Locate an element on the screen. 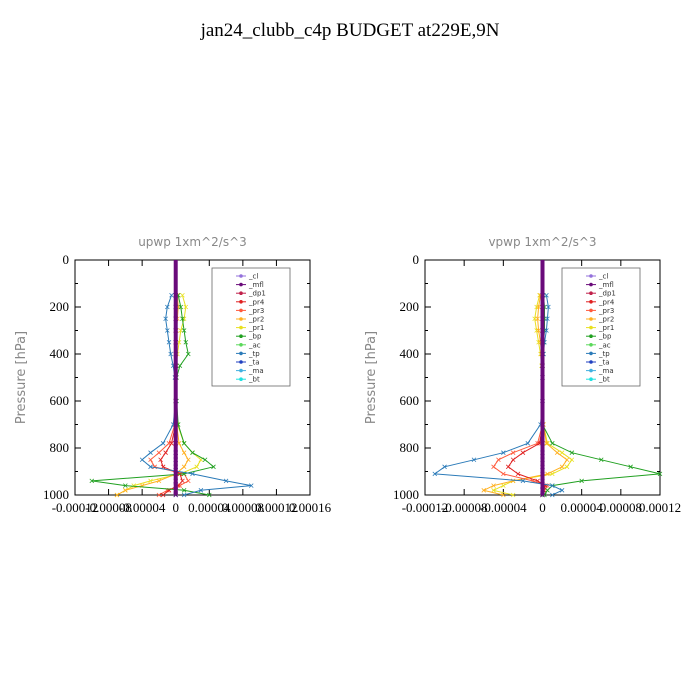  y-tick-label: 400 is located at coordinates (60, 353).